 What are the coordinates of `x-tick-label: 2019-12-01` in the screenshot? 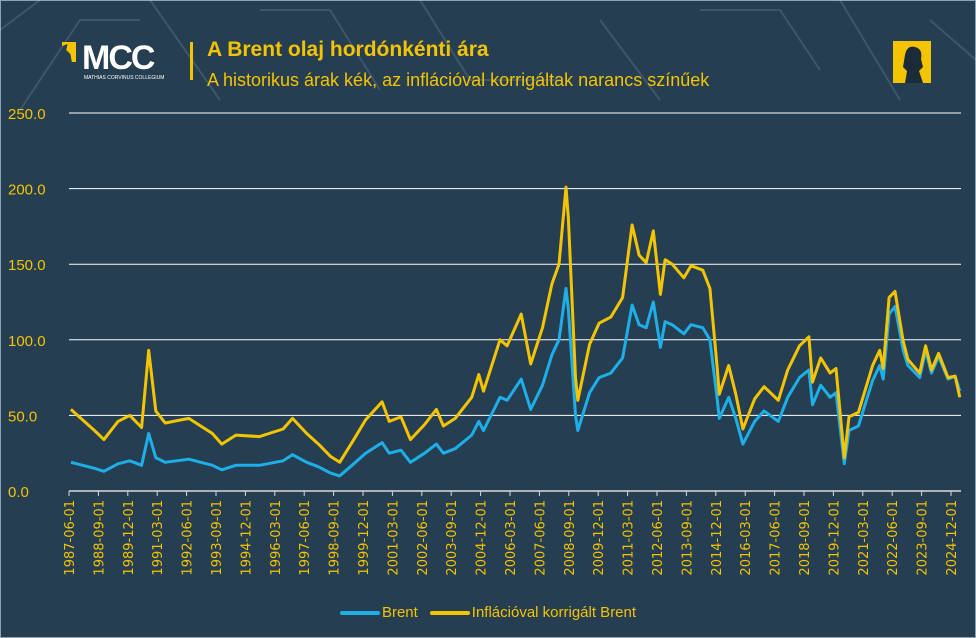 It's located at (834, 538).